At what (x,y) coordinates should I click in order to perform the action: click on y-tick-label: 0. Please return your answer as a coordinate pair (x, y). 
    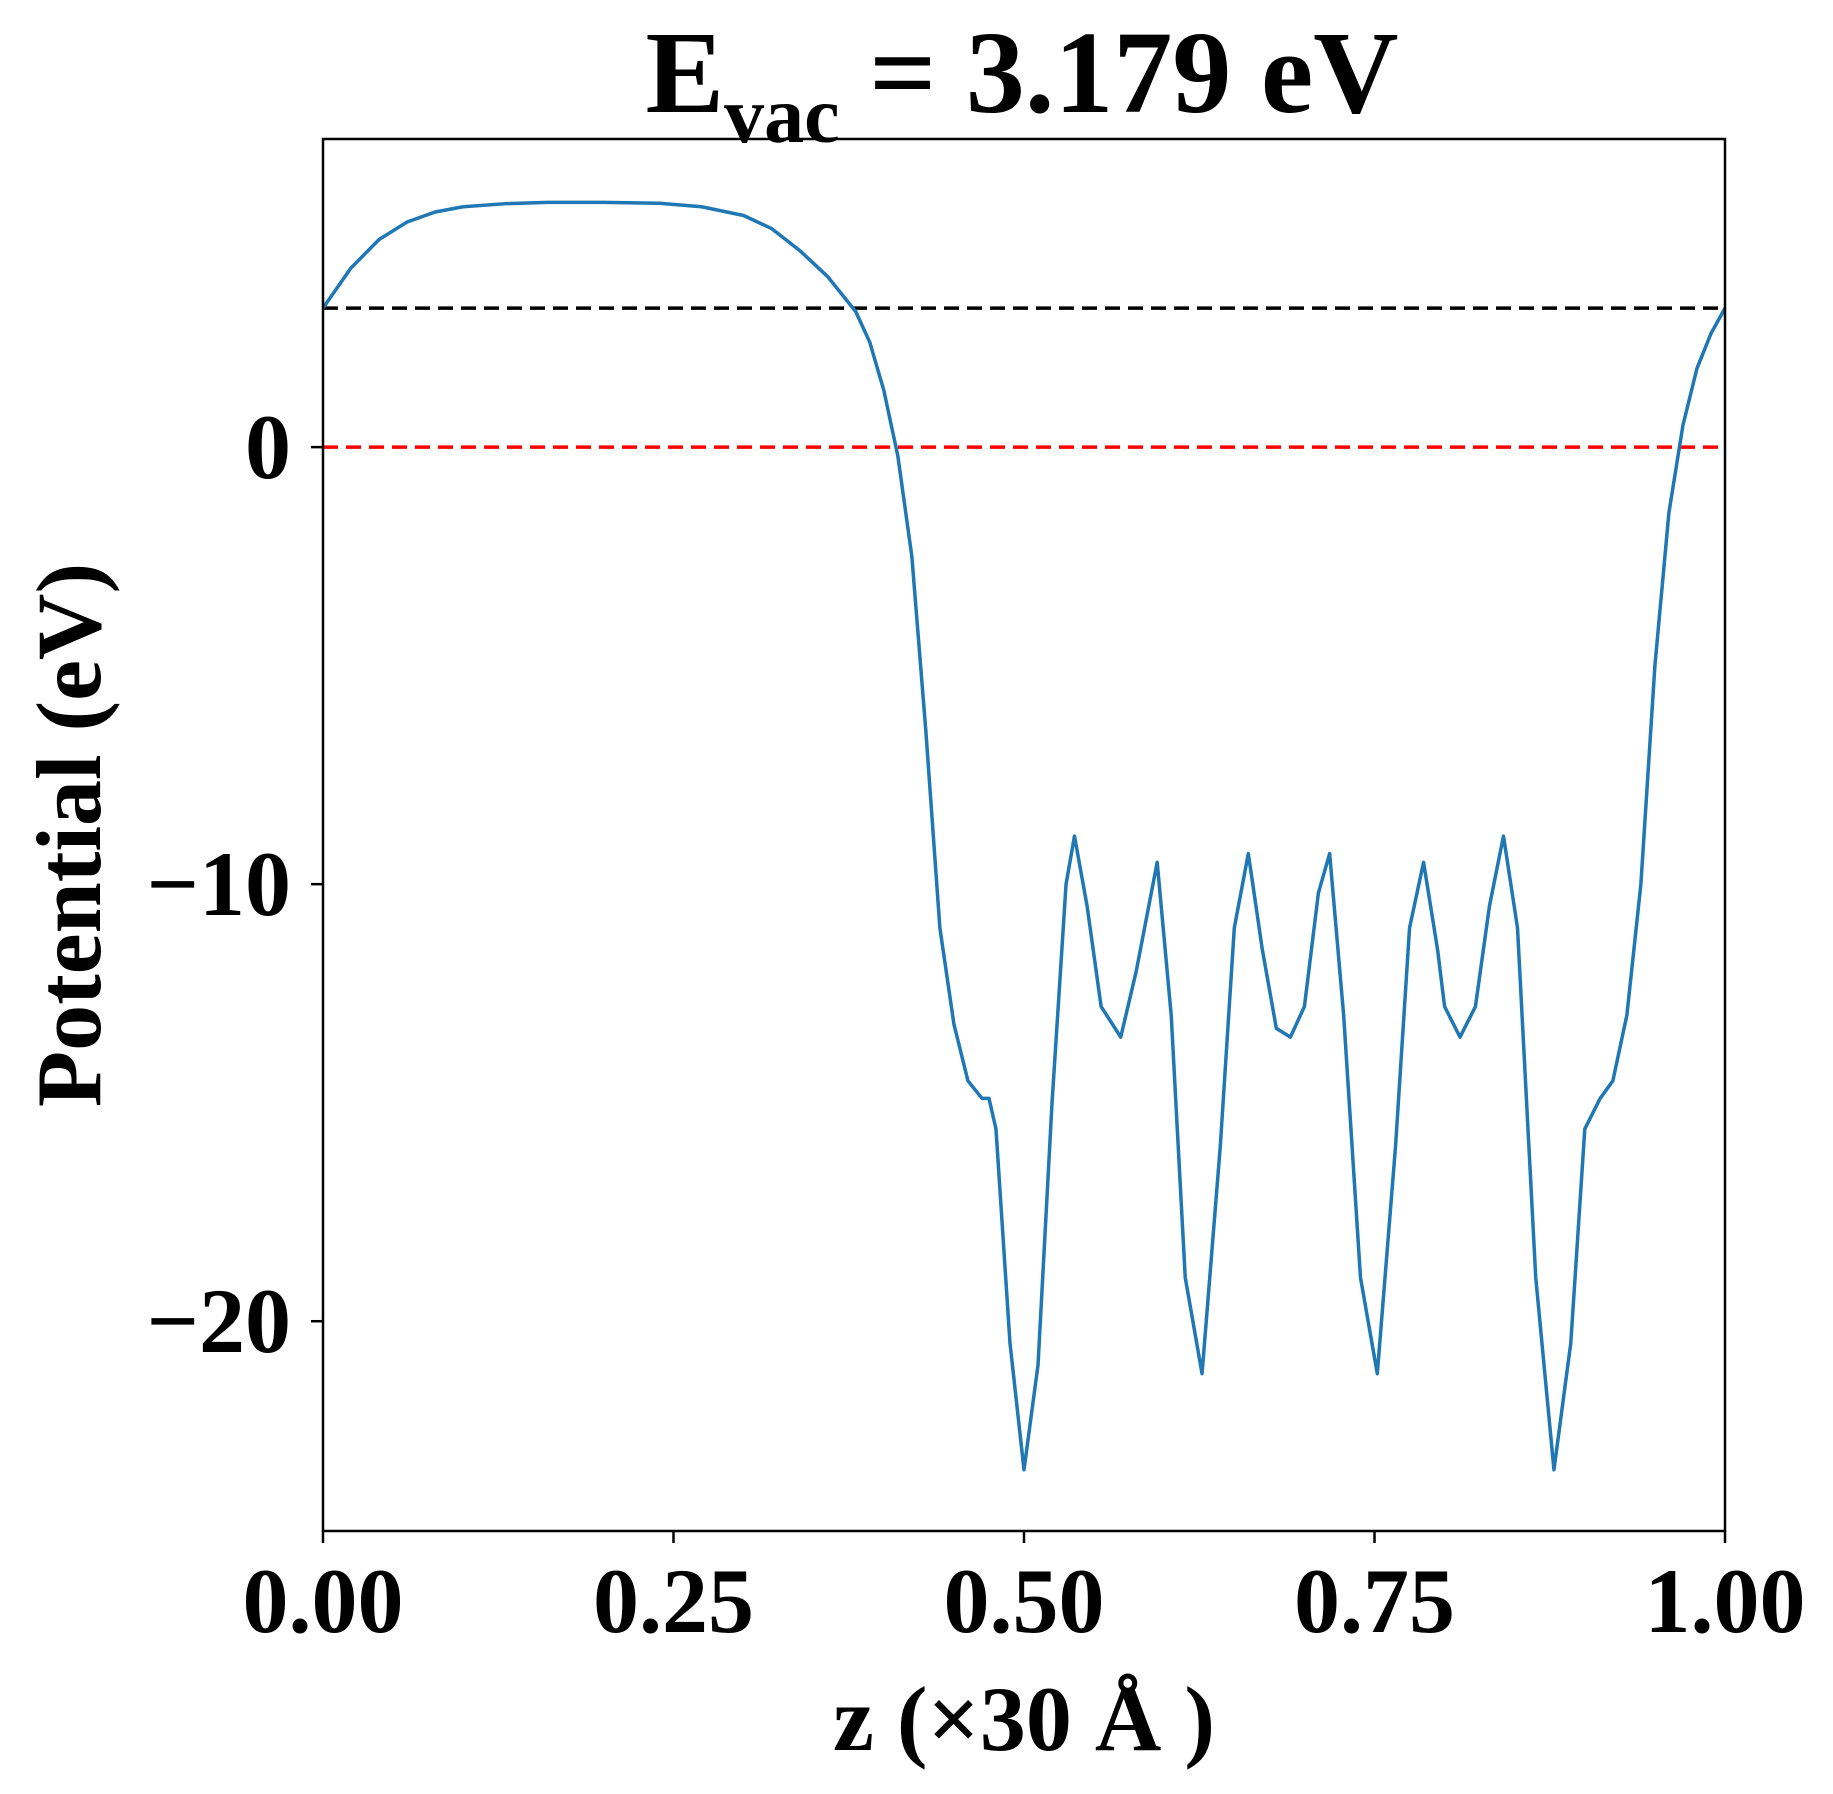
    Looking at the image, I should click on (268, 447).